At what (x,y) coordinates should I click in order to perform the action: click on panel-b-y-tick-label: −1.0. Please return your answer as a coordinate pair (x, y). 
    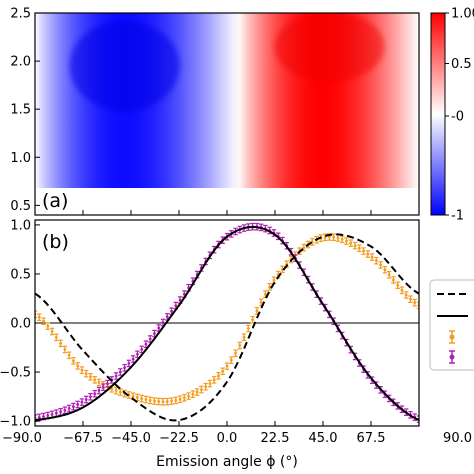
    Looking at the image, I should click on (15, 422).